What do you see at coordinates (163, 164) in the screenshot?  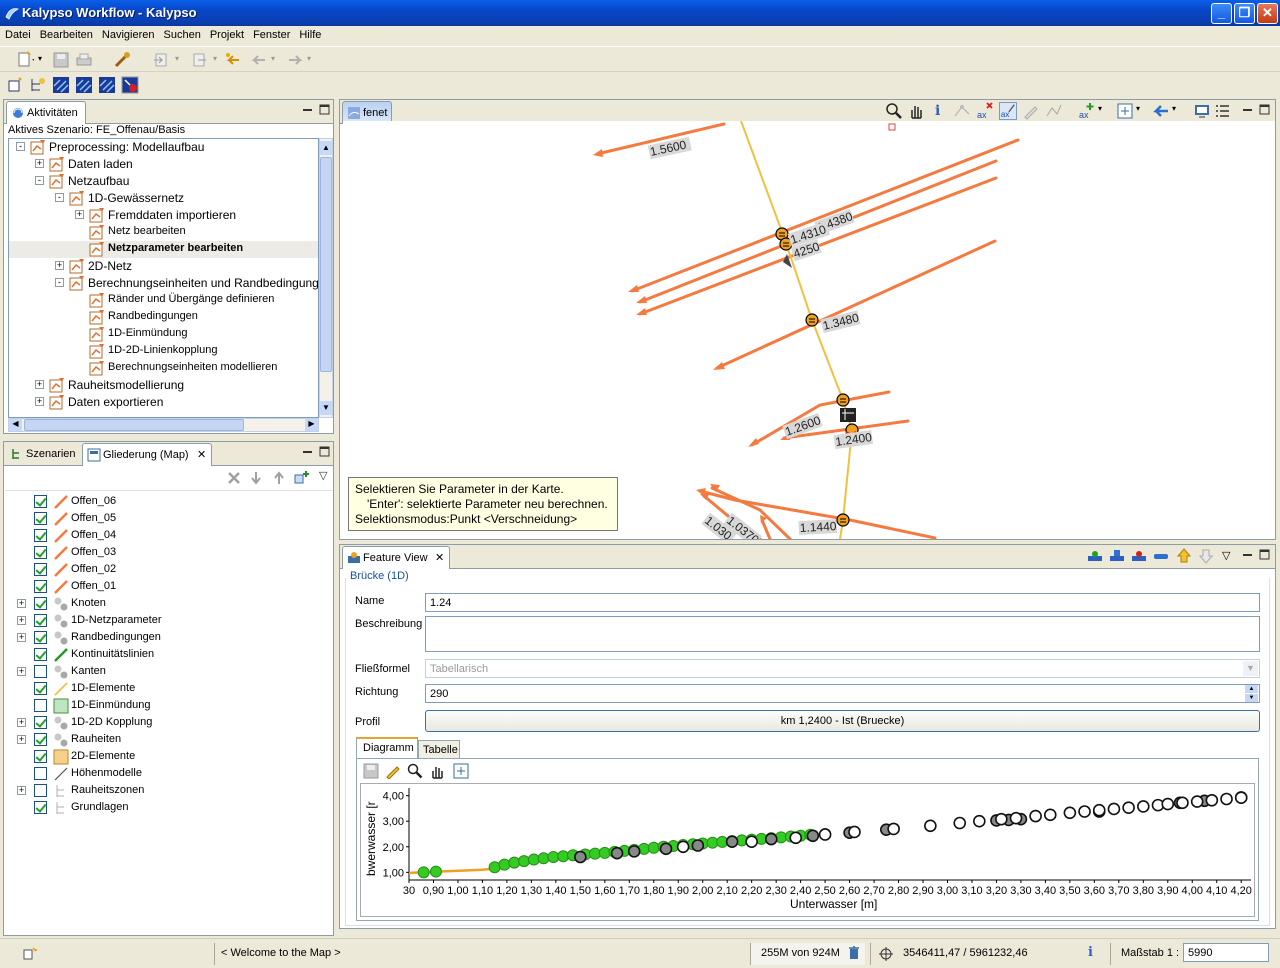 I see `tree-item: + Daten laden` at bounding box center [163, 164].